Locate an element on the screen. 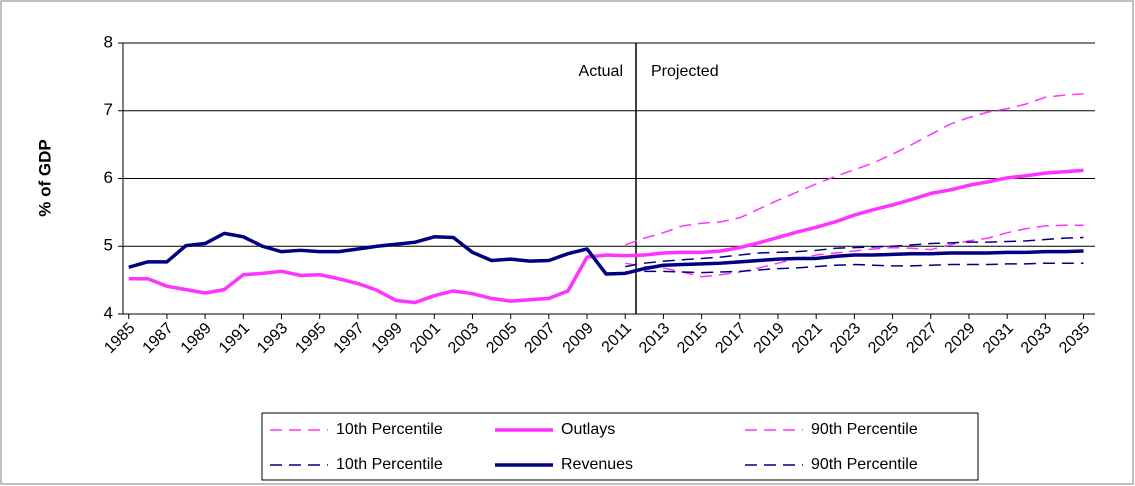 This screenshot has width=1135, height=486. legend-label: Revenues is located at coordinates (597, 464).